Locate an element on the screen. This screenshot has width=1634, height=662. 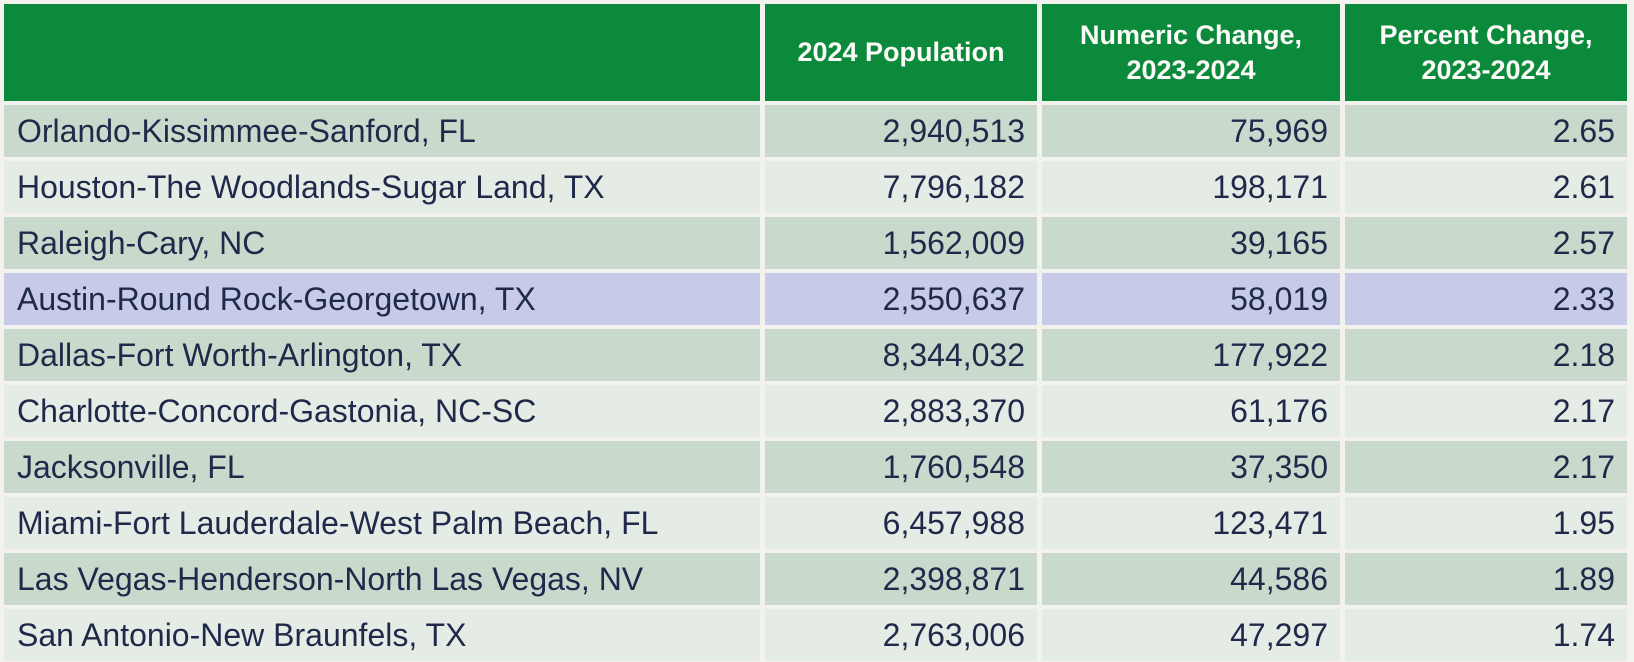
metro-cell: Raleigh-Cary, NC is located at coordinates (382, 243).